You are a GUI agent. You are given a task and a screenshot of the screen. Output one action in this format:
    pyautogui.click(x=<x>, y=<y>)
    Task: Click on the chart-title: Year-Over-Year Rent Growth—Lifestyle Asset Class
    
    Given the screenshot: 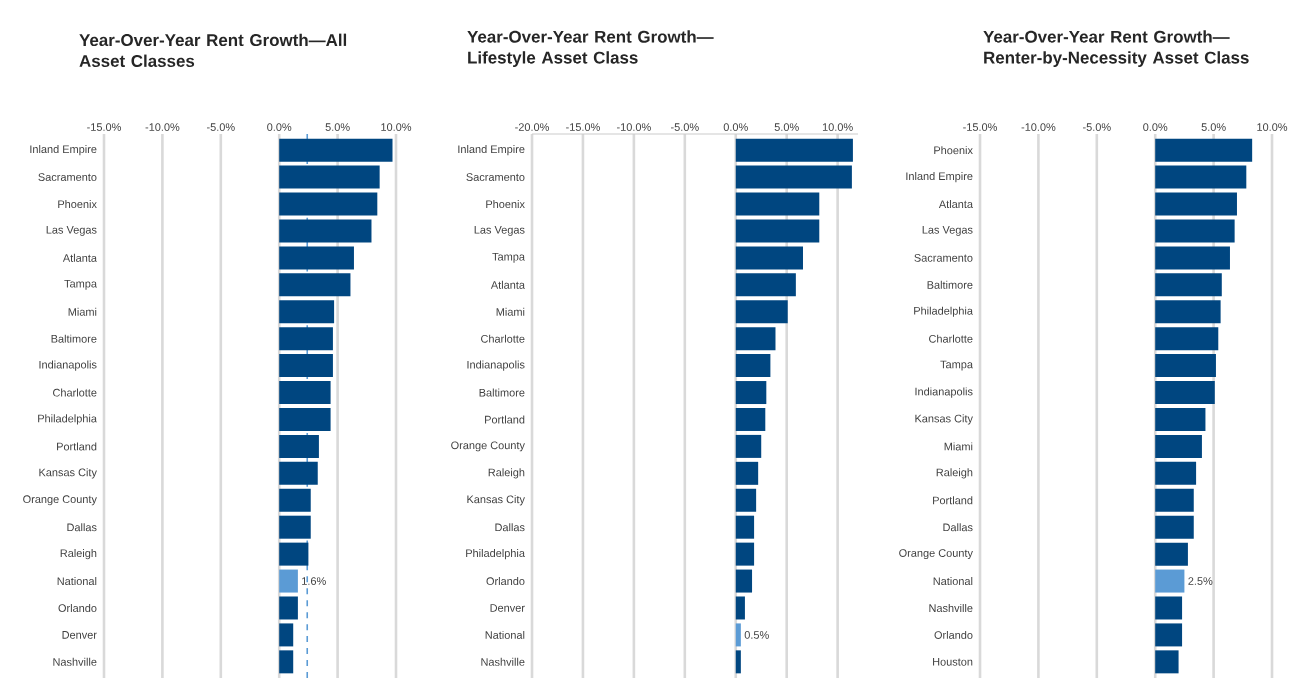 What is the action you would take?
    pyautogui.click(x=590, y=48)
    